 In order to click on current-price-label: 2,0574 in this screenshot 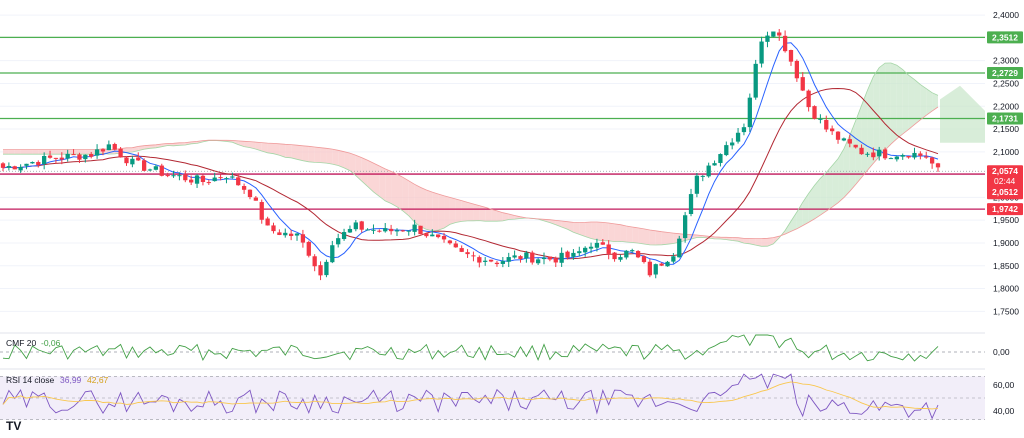, I will do `click(1005, 171)`.